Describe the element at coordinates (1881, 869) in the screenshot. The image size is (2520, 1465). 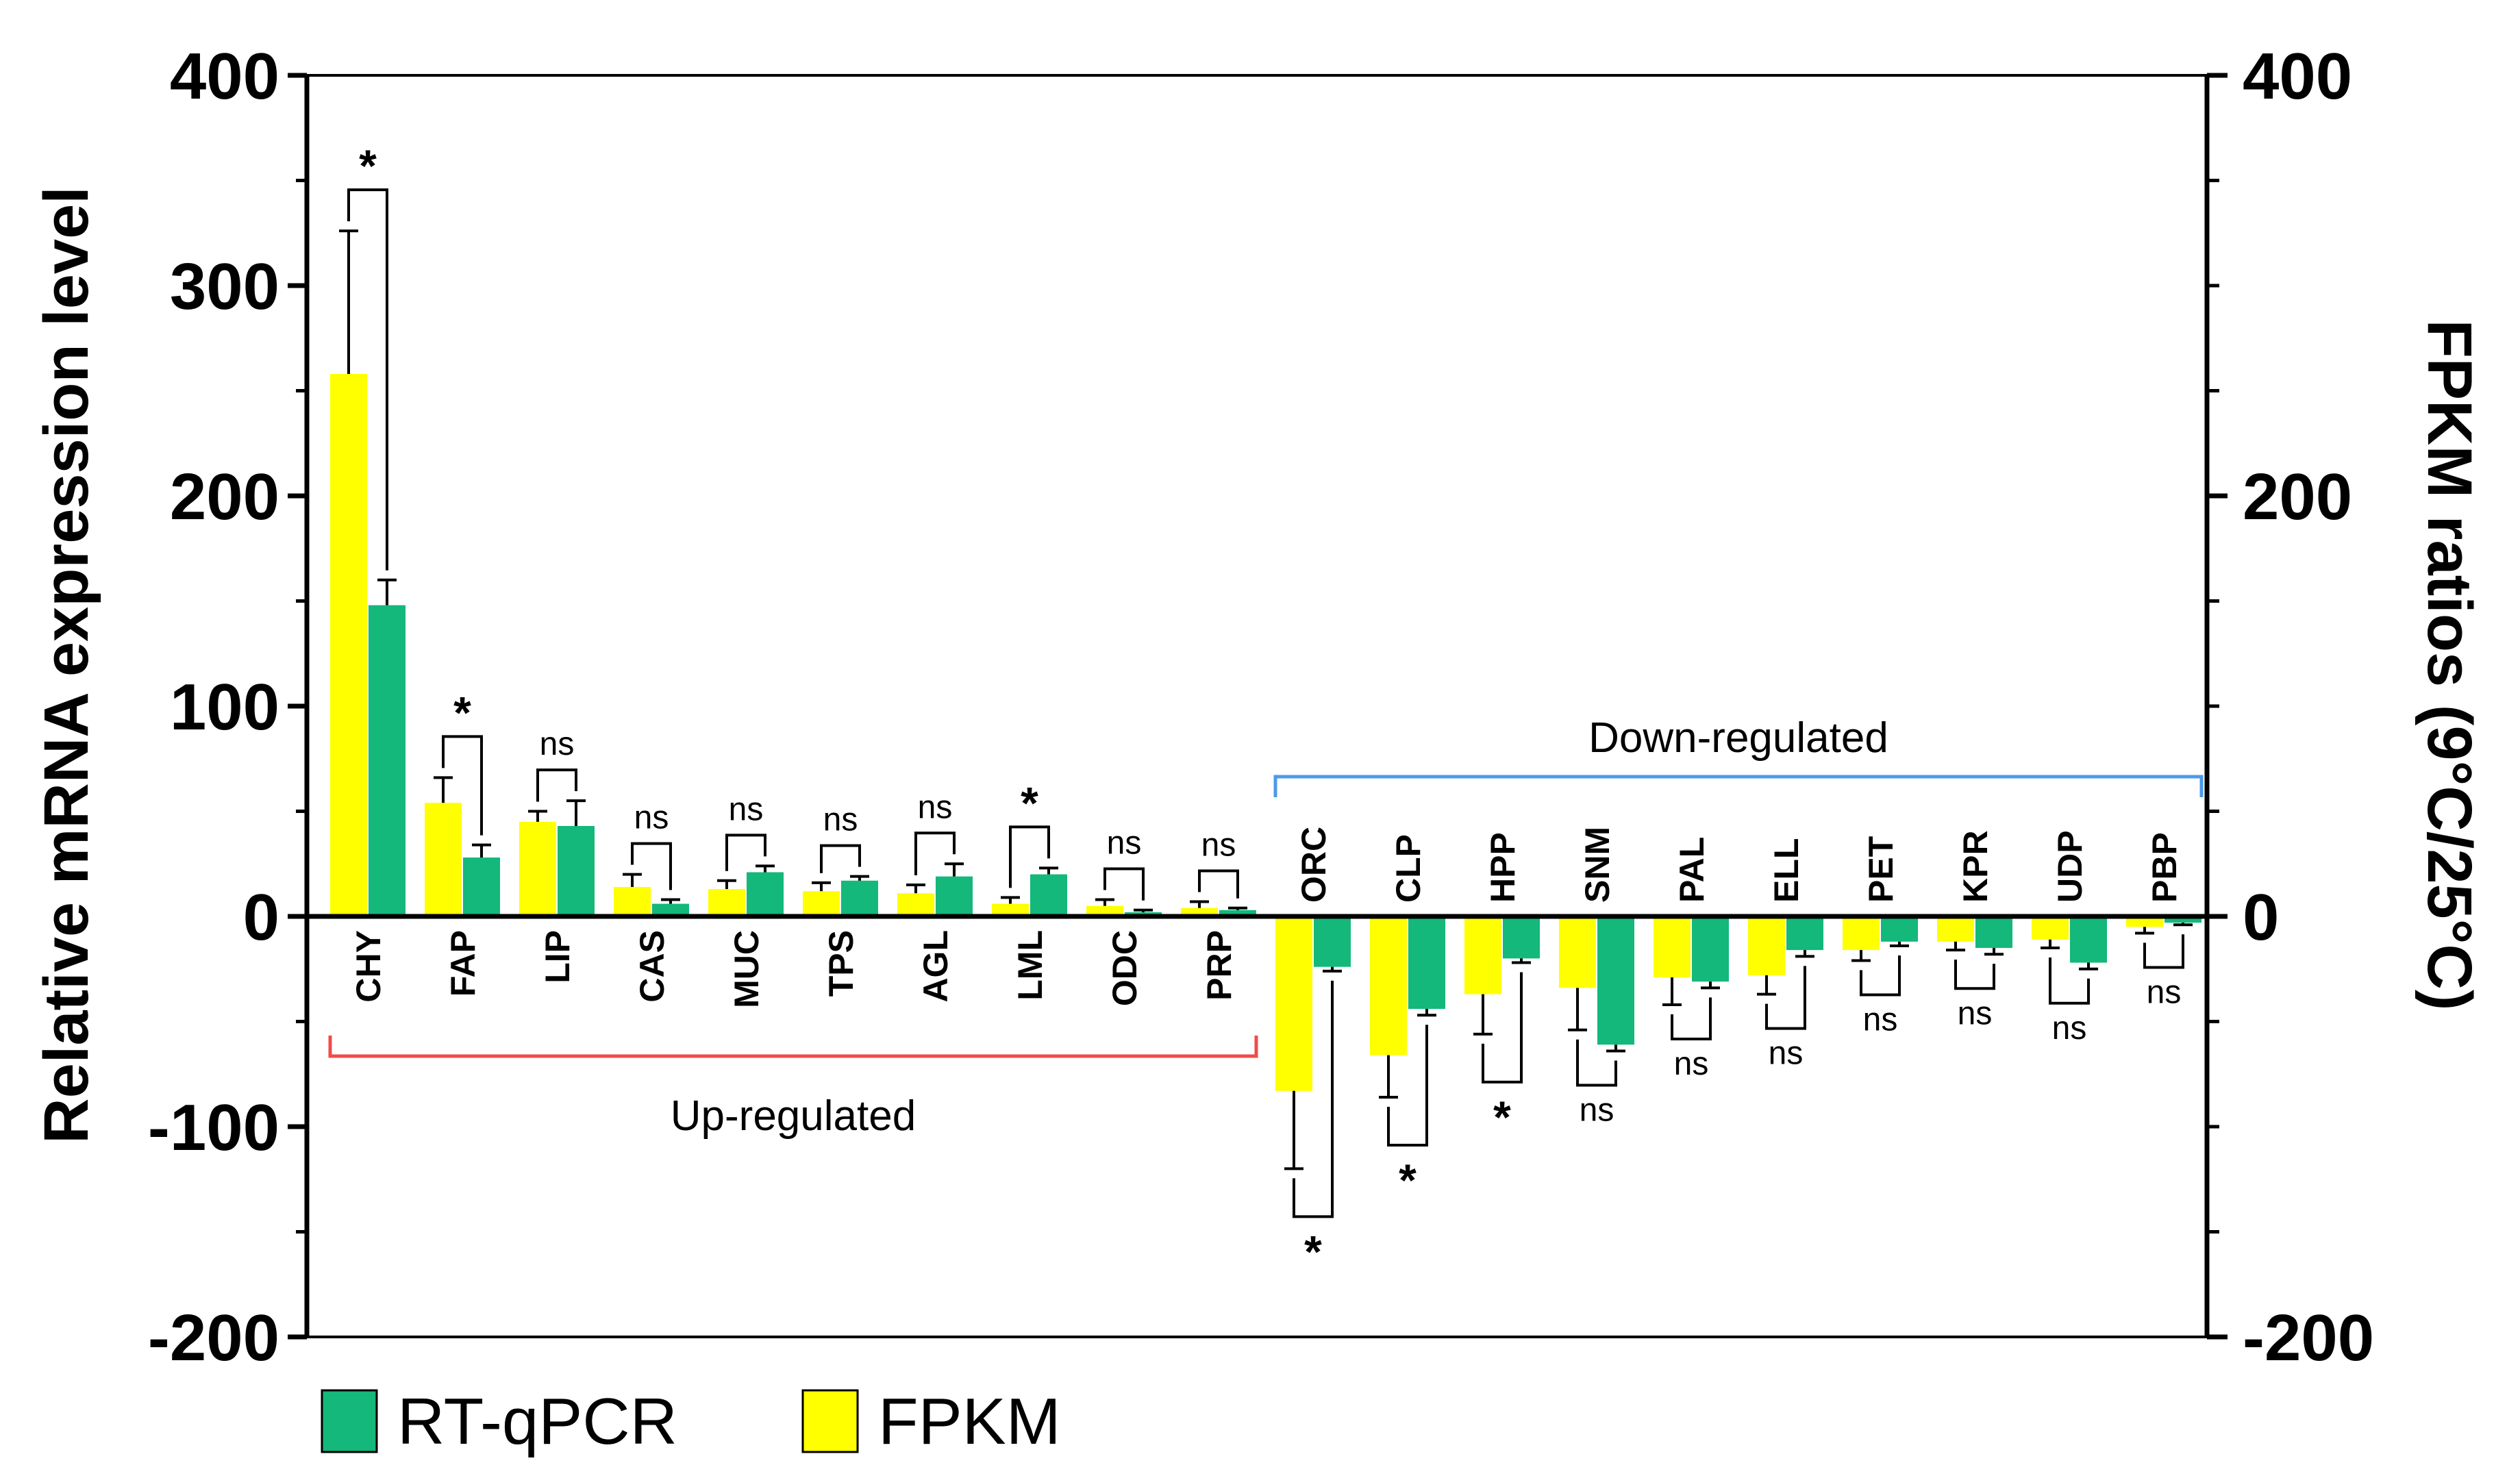
I see `category-label-pet: PET` at that location.